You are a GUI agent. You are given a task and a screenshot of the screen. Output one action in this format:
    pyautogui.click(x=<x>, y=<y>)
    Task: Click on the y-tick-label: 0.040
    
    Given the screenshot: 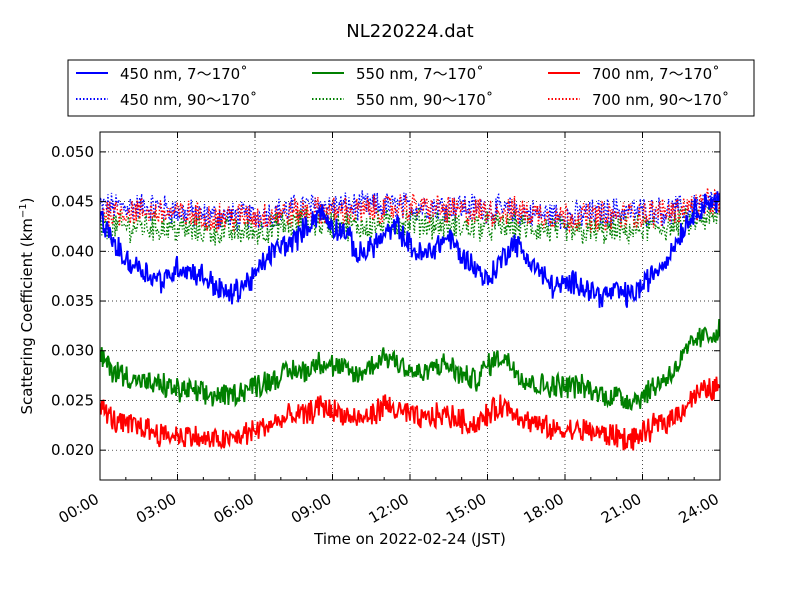 What is the action you would take?
    pyautogui.click(x=72, y=251)
    